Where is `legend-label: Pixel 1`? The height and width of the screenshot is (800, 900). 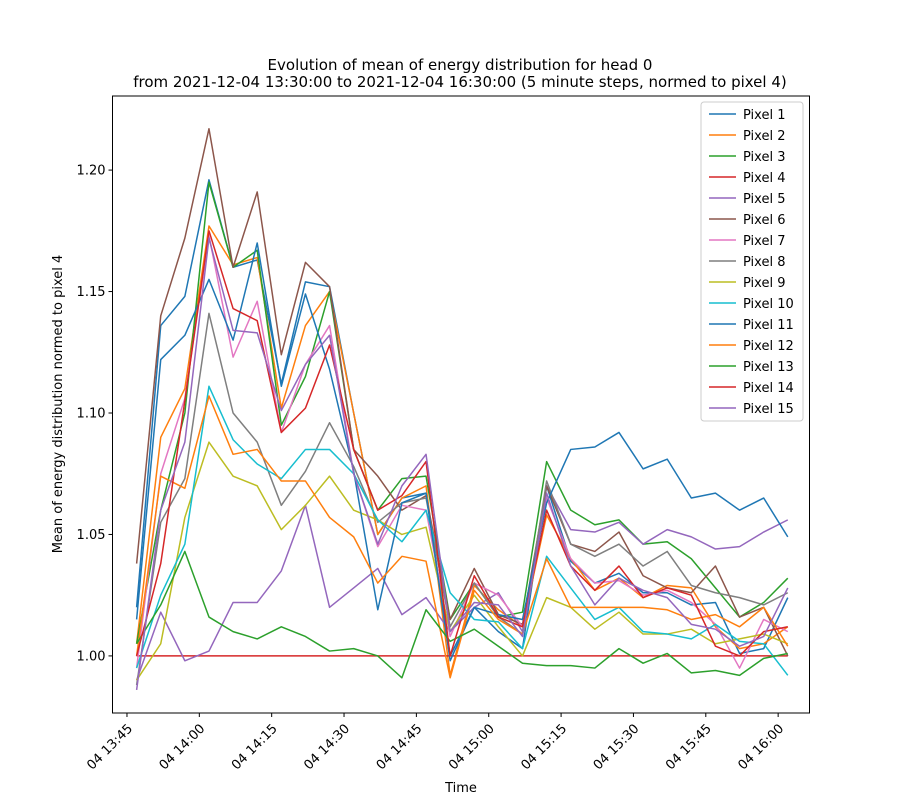 legend-label: Pixel 1 is located at coordinates (764, 115).